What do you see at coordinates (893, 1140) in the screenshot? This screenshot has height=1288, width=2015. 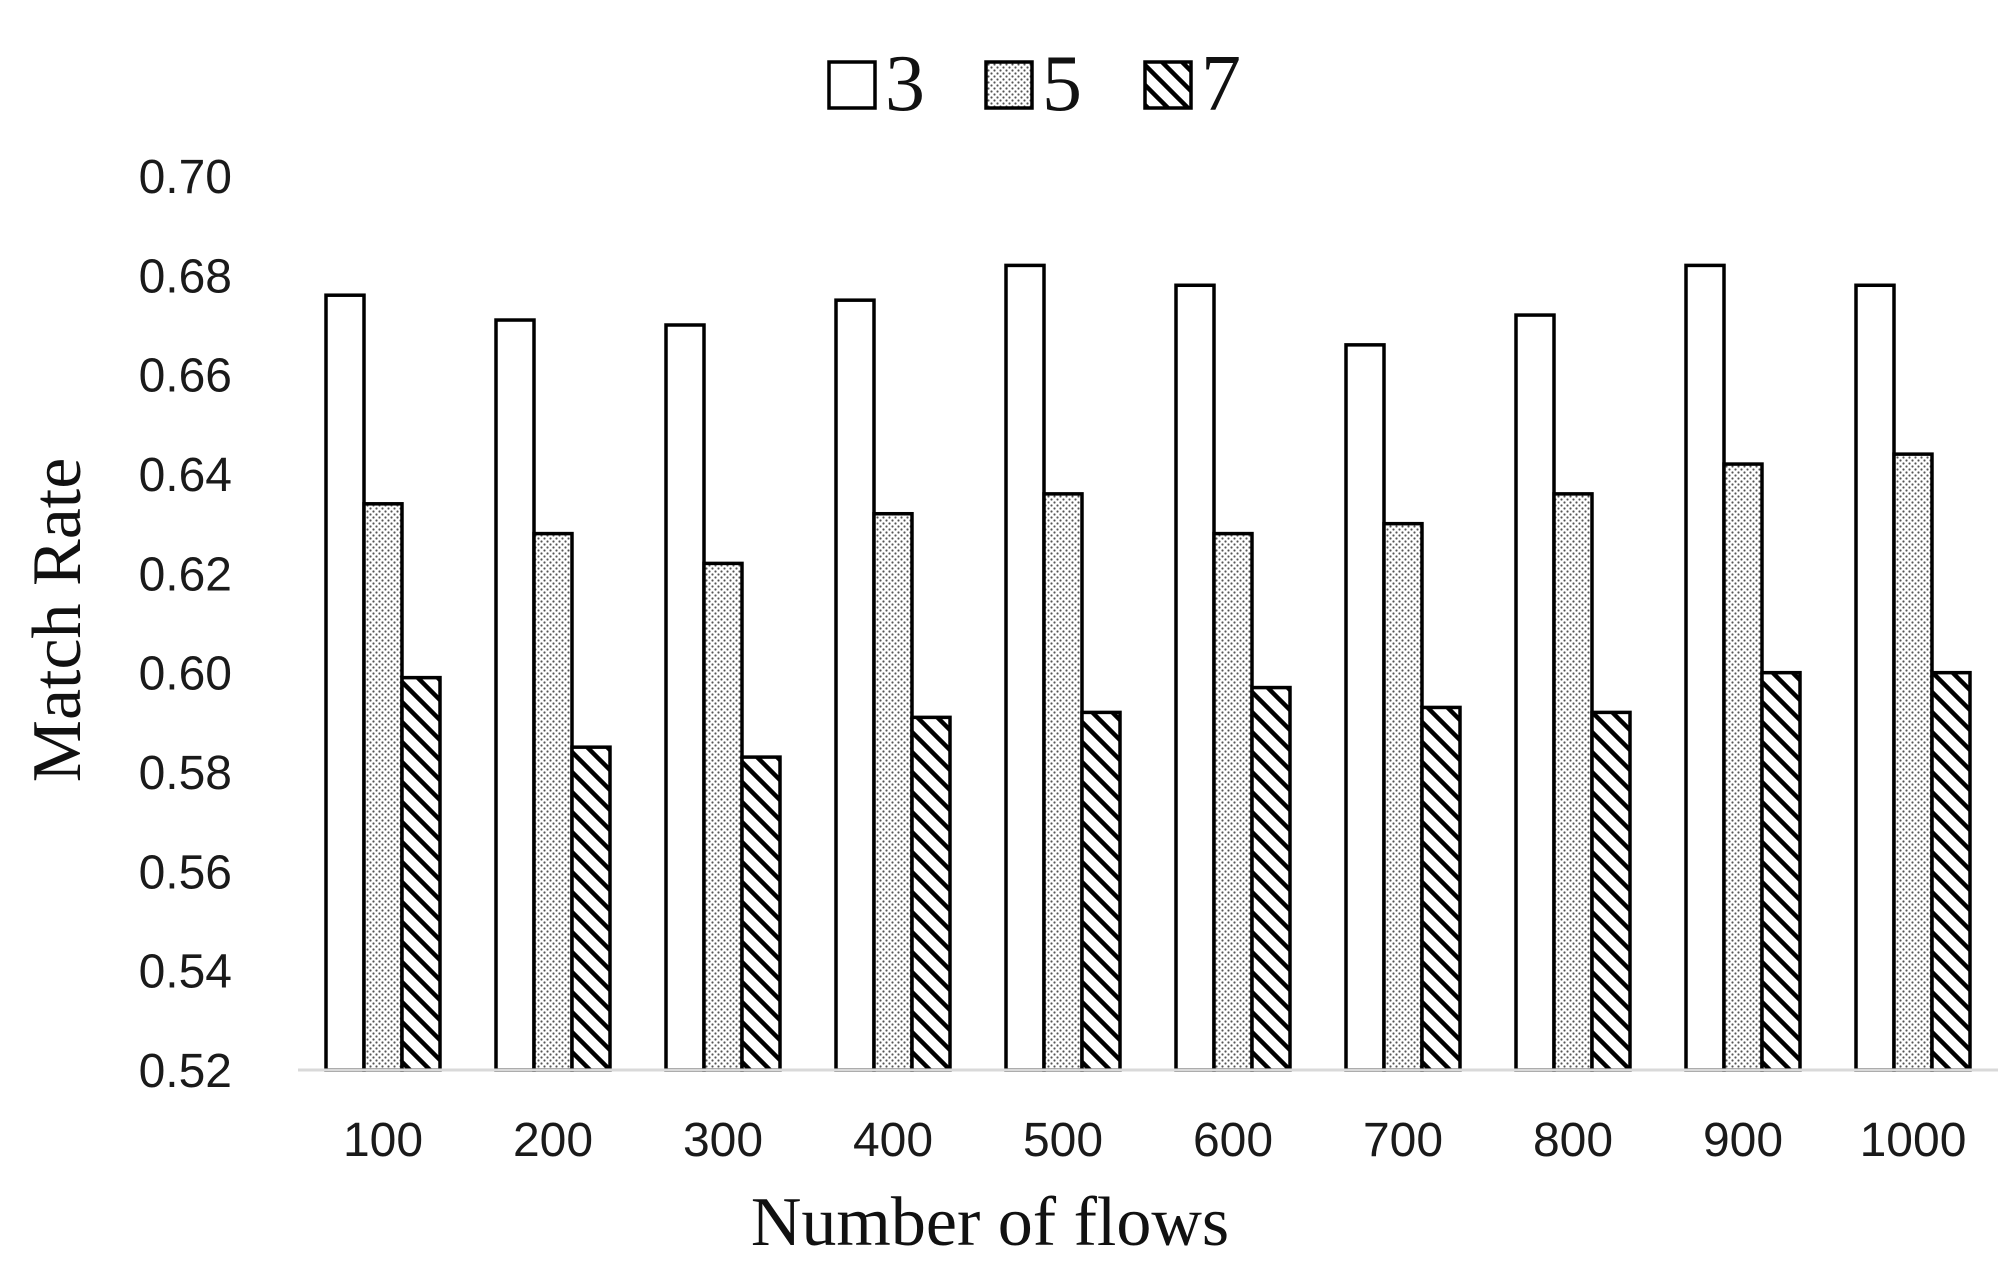 I see `x-tick-label: 400` at bounding box center [893, 1140].